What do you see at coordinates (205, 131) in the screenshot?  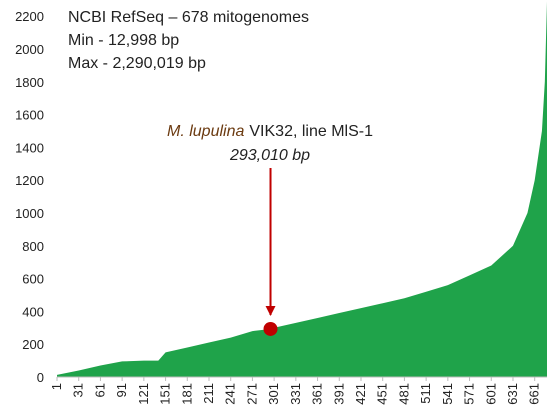 I see `highlight-species: M. lupulina` at bounding box center [205, 131].